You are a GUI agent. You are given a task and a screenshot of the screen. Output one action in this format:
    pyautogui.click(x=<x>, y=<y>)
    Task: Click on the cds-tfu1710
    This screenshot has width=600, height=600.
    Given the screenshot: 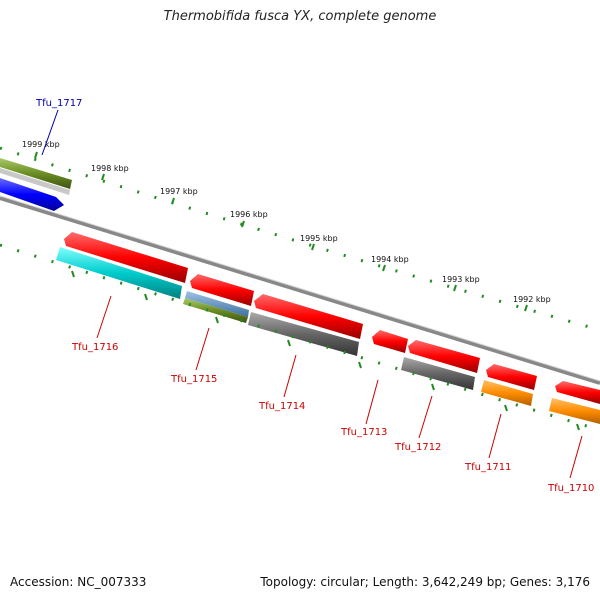 What is the action you would take?
    pyautogui.click(x=577, y=392)
    